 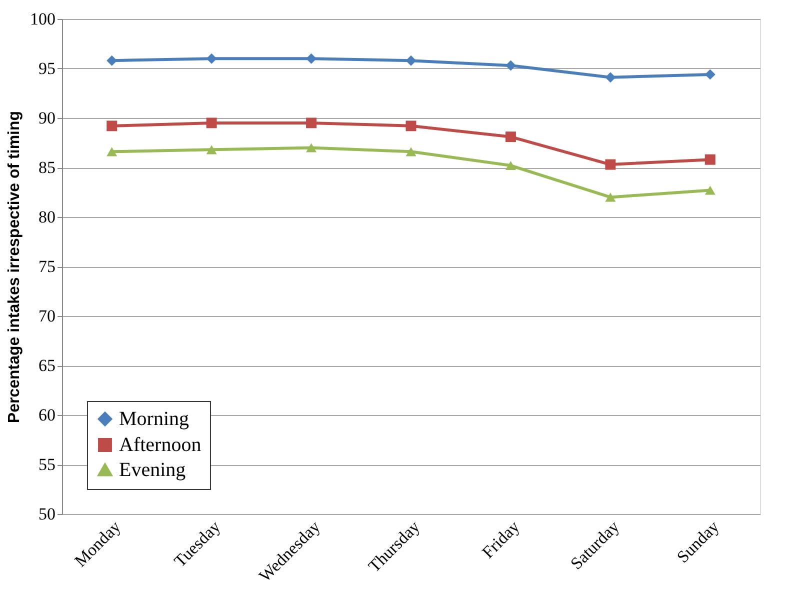 What do you see at coordinates (47, 266) in the screenshot?
I see `y-tick-label: 75` at bounding box center [47, 266].